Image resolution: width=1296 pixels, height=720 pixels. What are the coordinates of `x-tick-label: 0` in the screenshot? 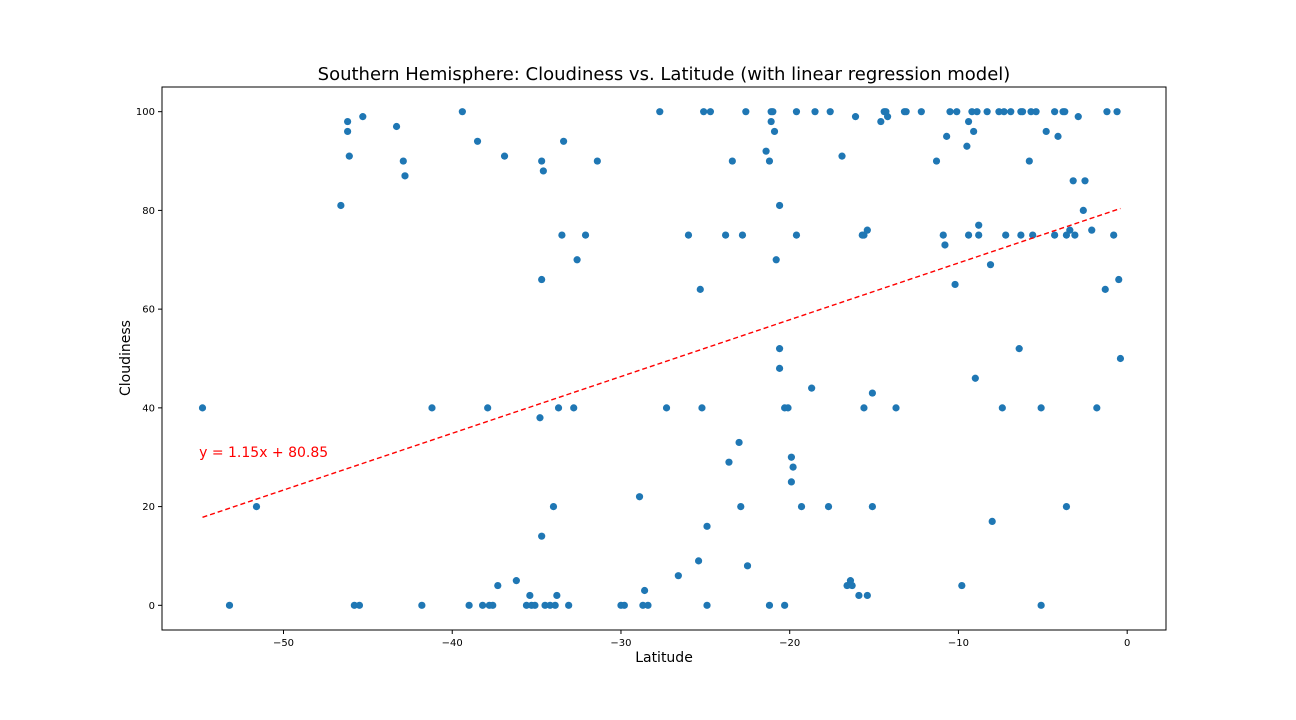 It's located at (1127, 643).